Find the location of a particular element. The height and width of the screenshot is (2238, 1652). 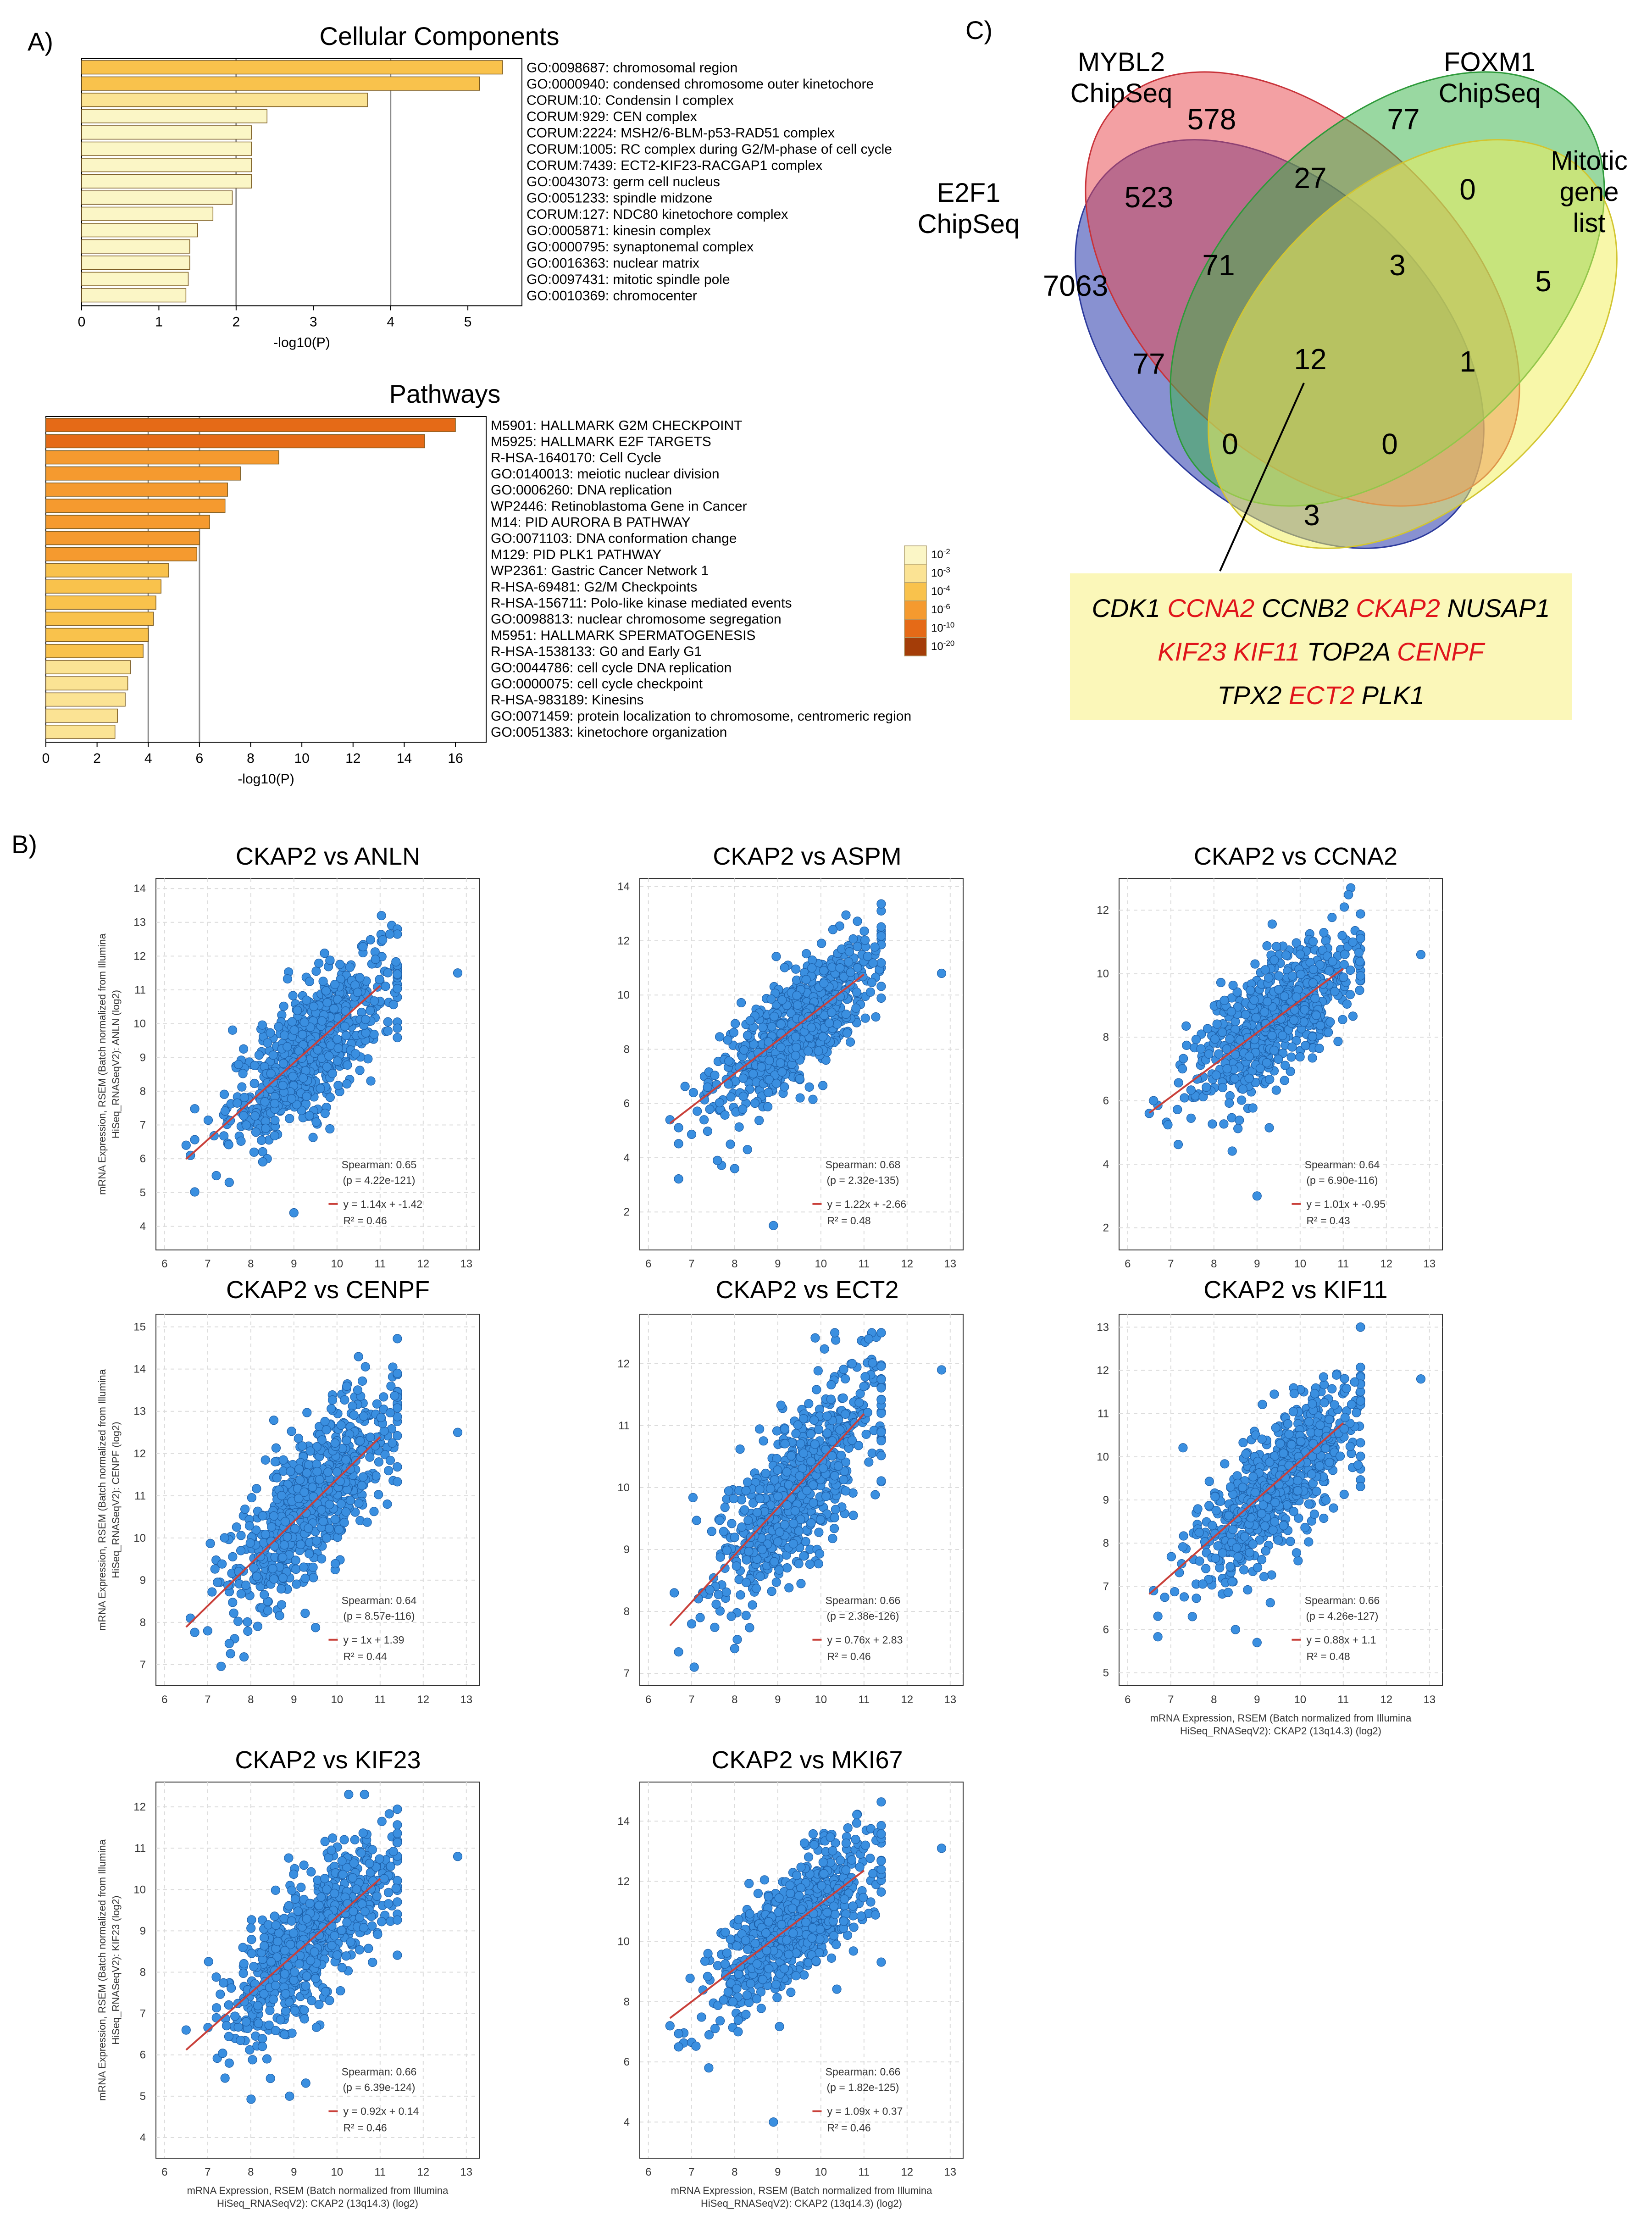

venn-count: 27 is located at coordinates (1310, 177).